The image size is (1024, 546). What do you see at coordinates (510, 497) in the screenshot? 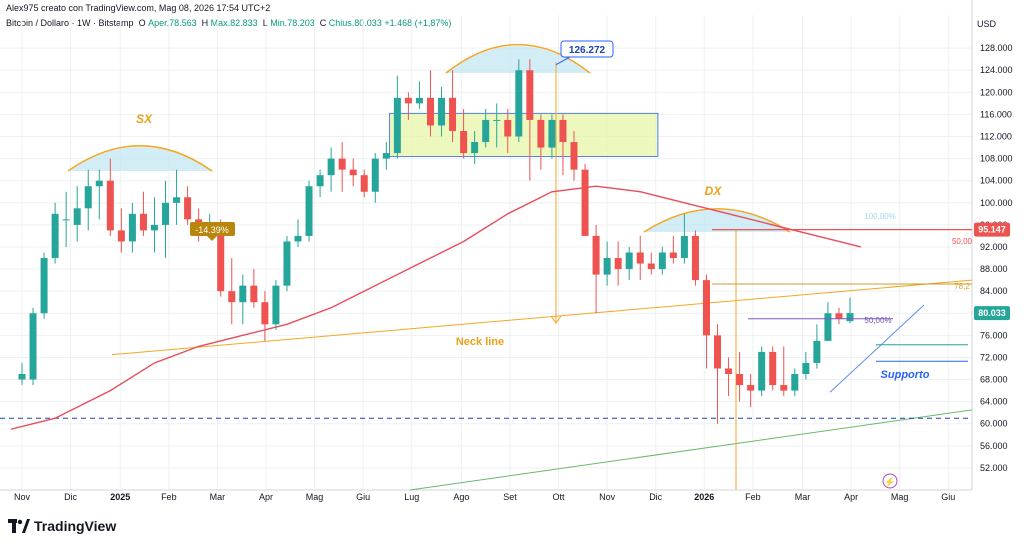
I see `x-tick-label: Set` at bounding box center [510, 497].